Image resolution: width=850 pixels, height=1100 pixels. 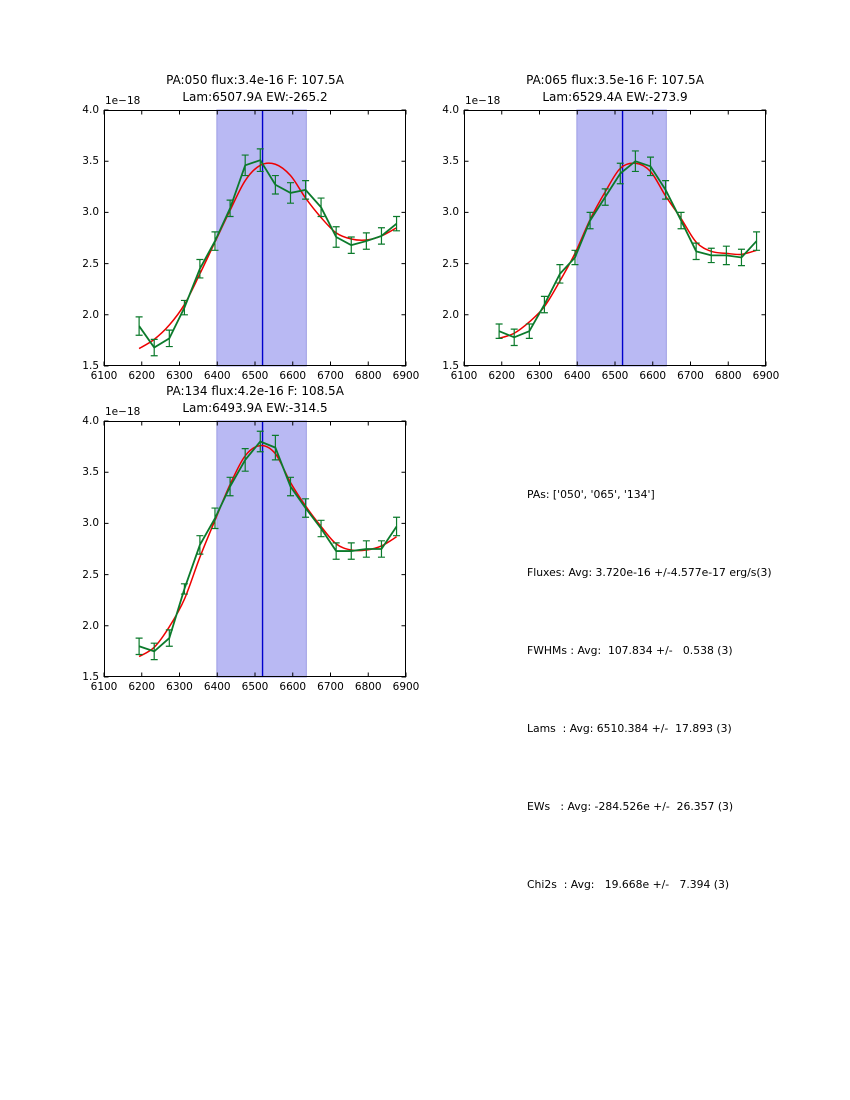 I want to click on gaussian-fit-curve, so click(x=267, y=256).